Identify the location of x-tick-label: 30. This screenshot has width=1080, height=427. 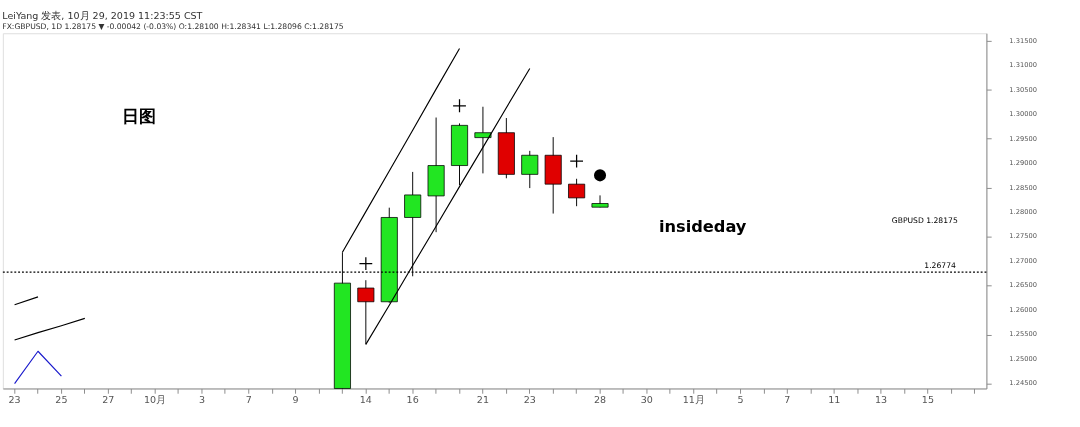
(646, 400).